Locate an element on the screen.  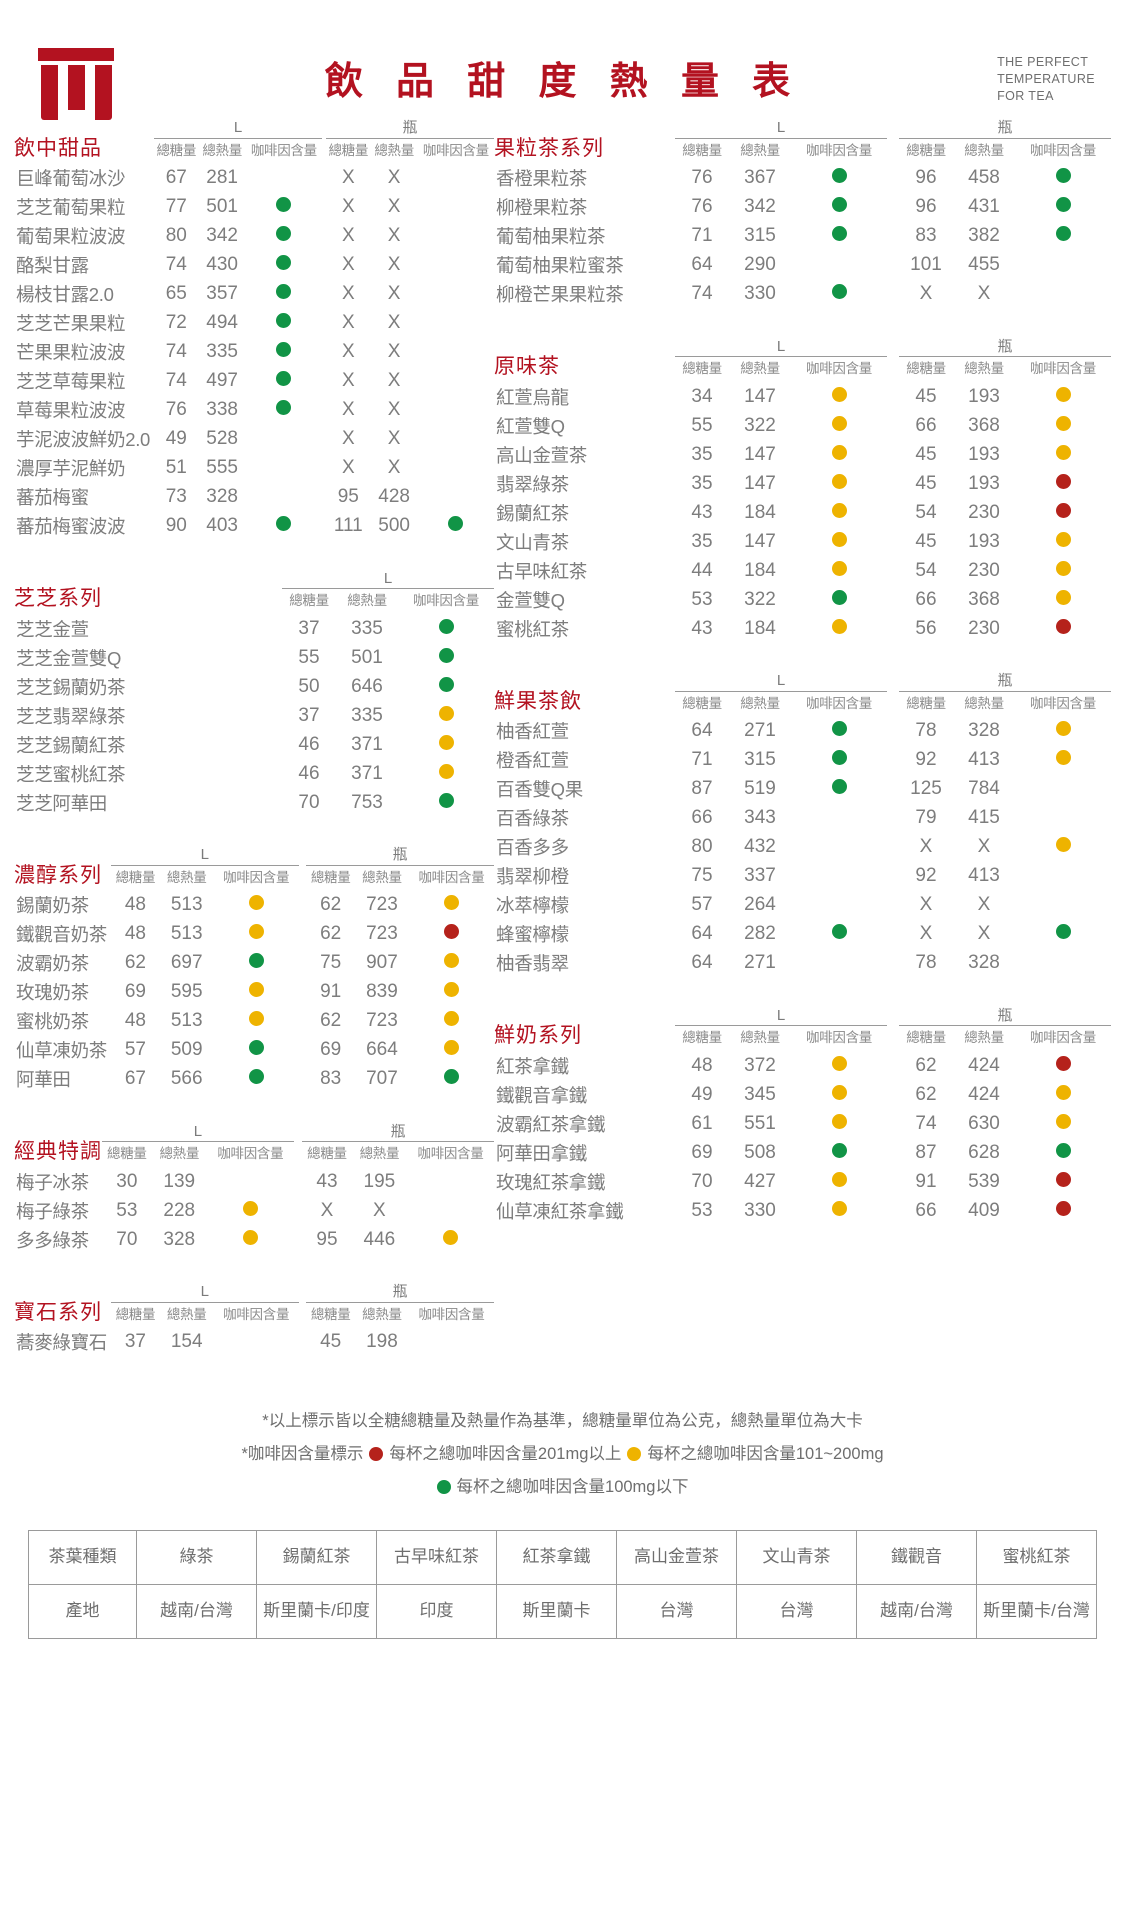
calorie-bottle-value: 328 is located at coordinates (984, 962).